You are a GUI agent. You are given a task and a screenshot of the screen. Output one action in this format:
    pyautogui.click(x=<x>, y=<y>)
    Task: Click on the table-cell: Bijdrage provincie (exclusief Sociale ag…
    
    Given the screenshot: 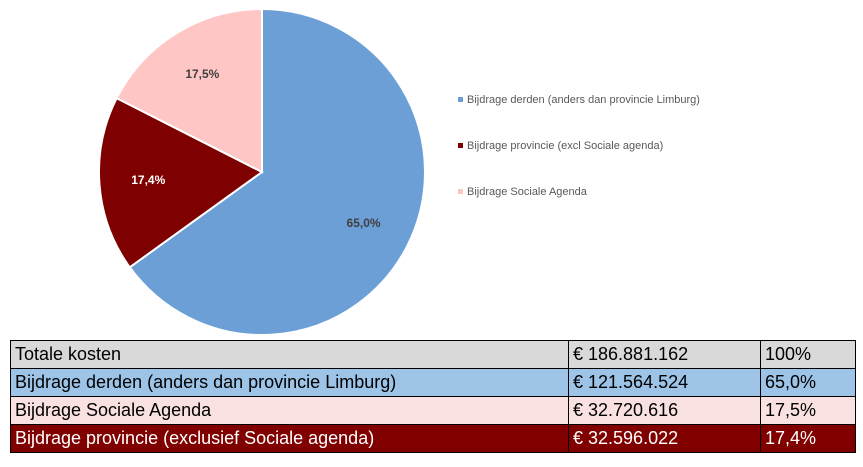 What is the action you would take?
    pyautogui.click(x=289, y=438)
    